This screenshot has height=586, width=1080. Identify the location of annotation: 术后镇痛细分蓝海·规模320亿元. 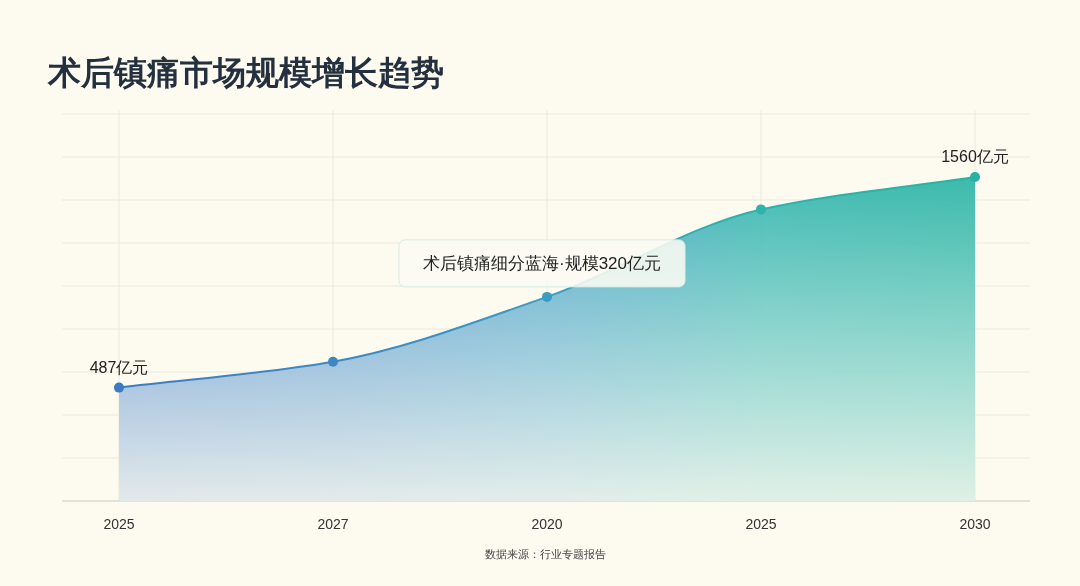
(542, 263).